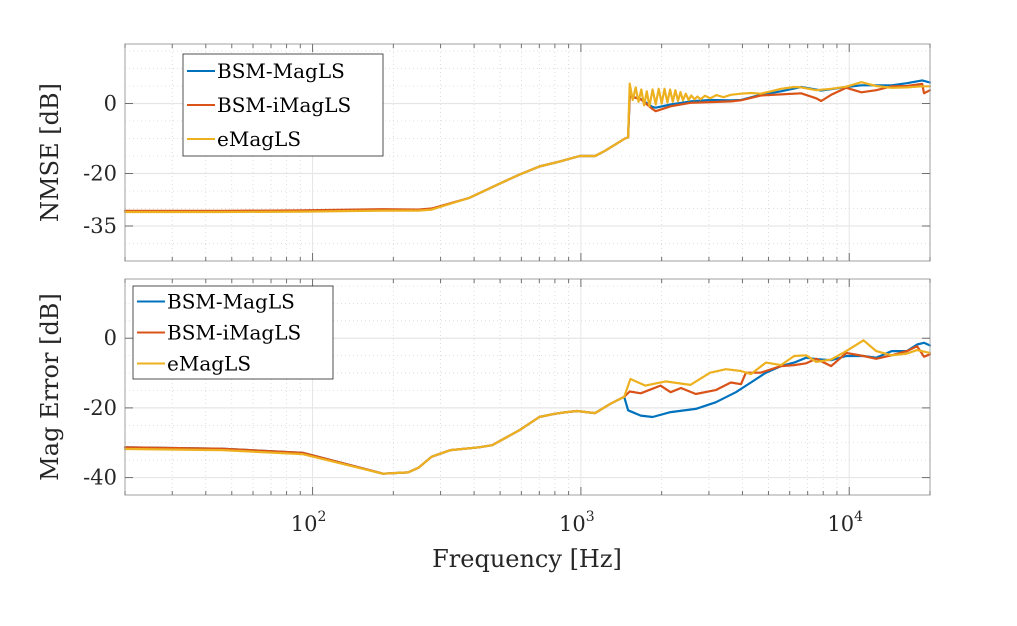  I want to click on mag-error-xtick-labels: 10² 10³ 10⁴, so click(577, 522).